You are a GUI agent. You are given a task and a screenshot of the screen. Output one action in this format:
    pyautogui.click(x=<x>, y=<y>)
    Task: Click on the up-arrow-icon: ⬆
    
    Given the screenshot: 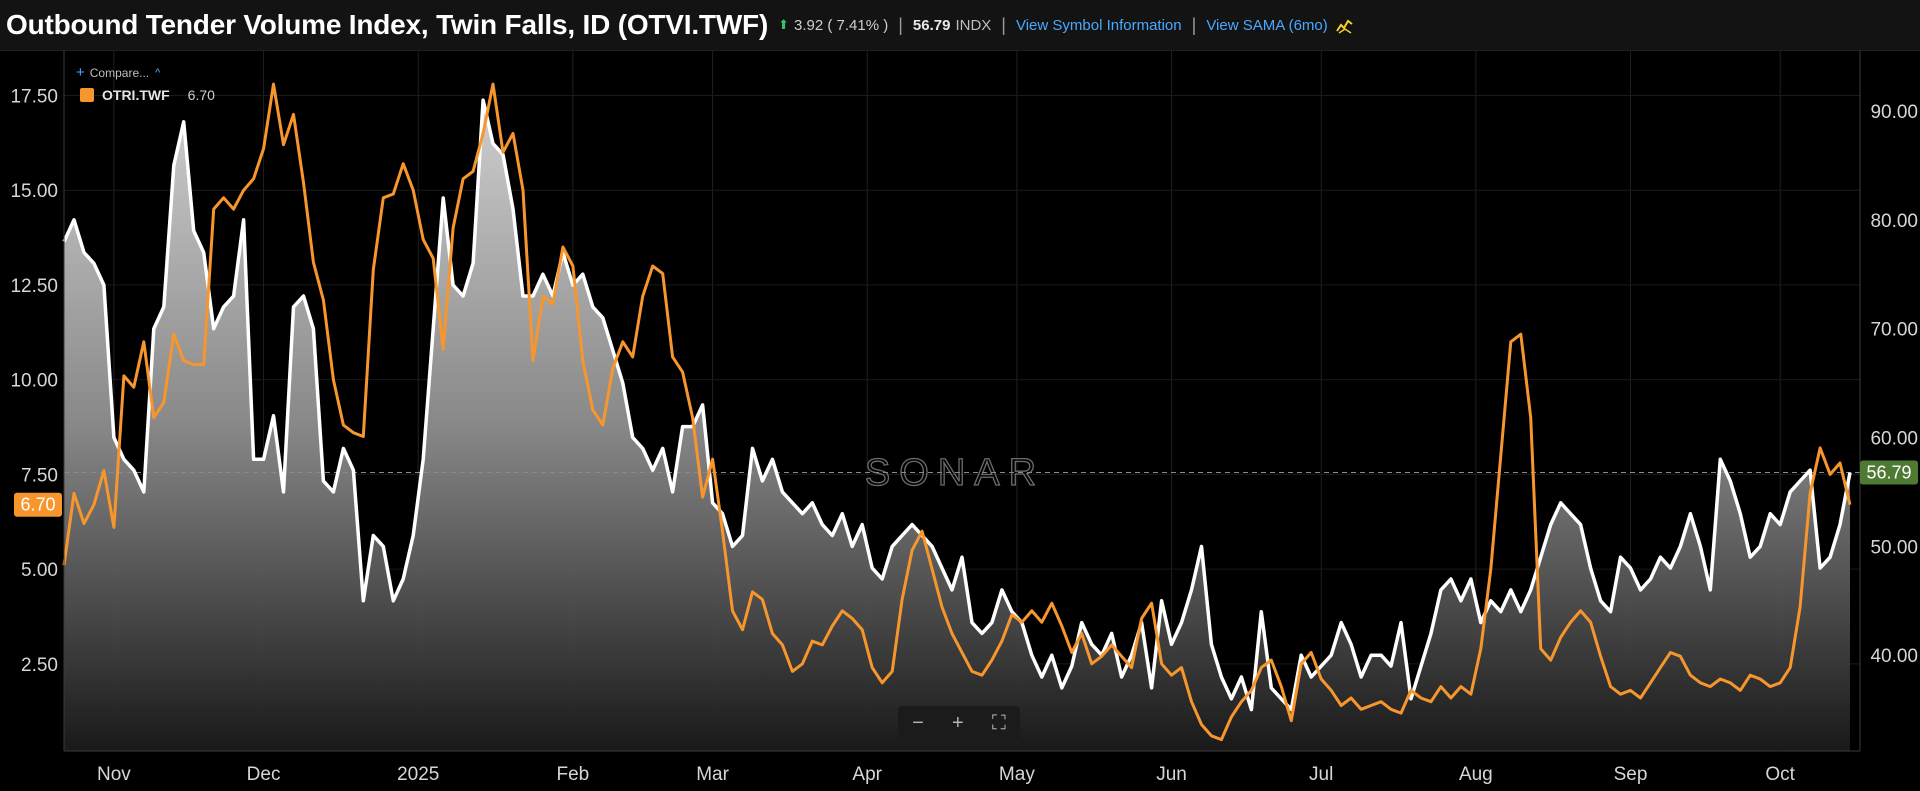 What is the action you would take?
    pyautogui.click(x=783, y=24)
    